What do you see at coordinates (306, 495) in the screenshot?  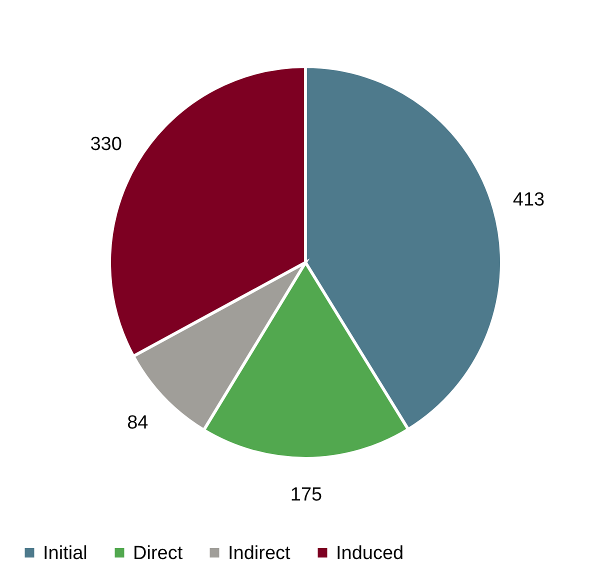 I see `data-label: 175` at bounding box center [306, 495].